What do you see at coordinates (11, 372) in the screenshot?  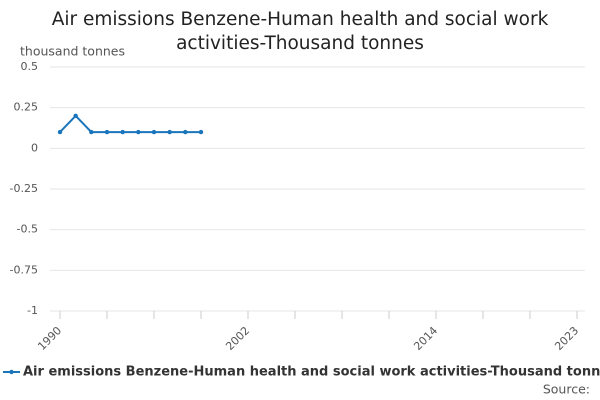 I see `legend-marker` at bounding box center [11, 372].